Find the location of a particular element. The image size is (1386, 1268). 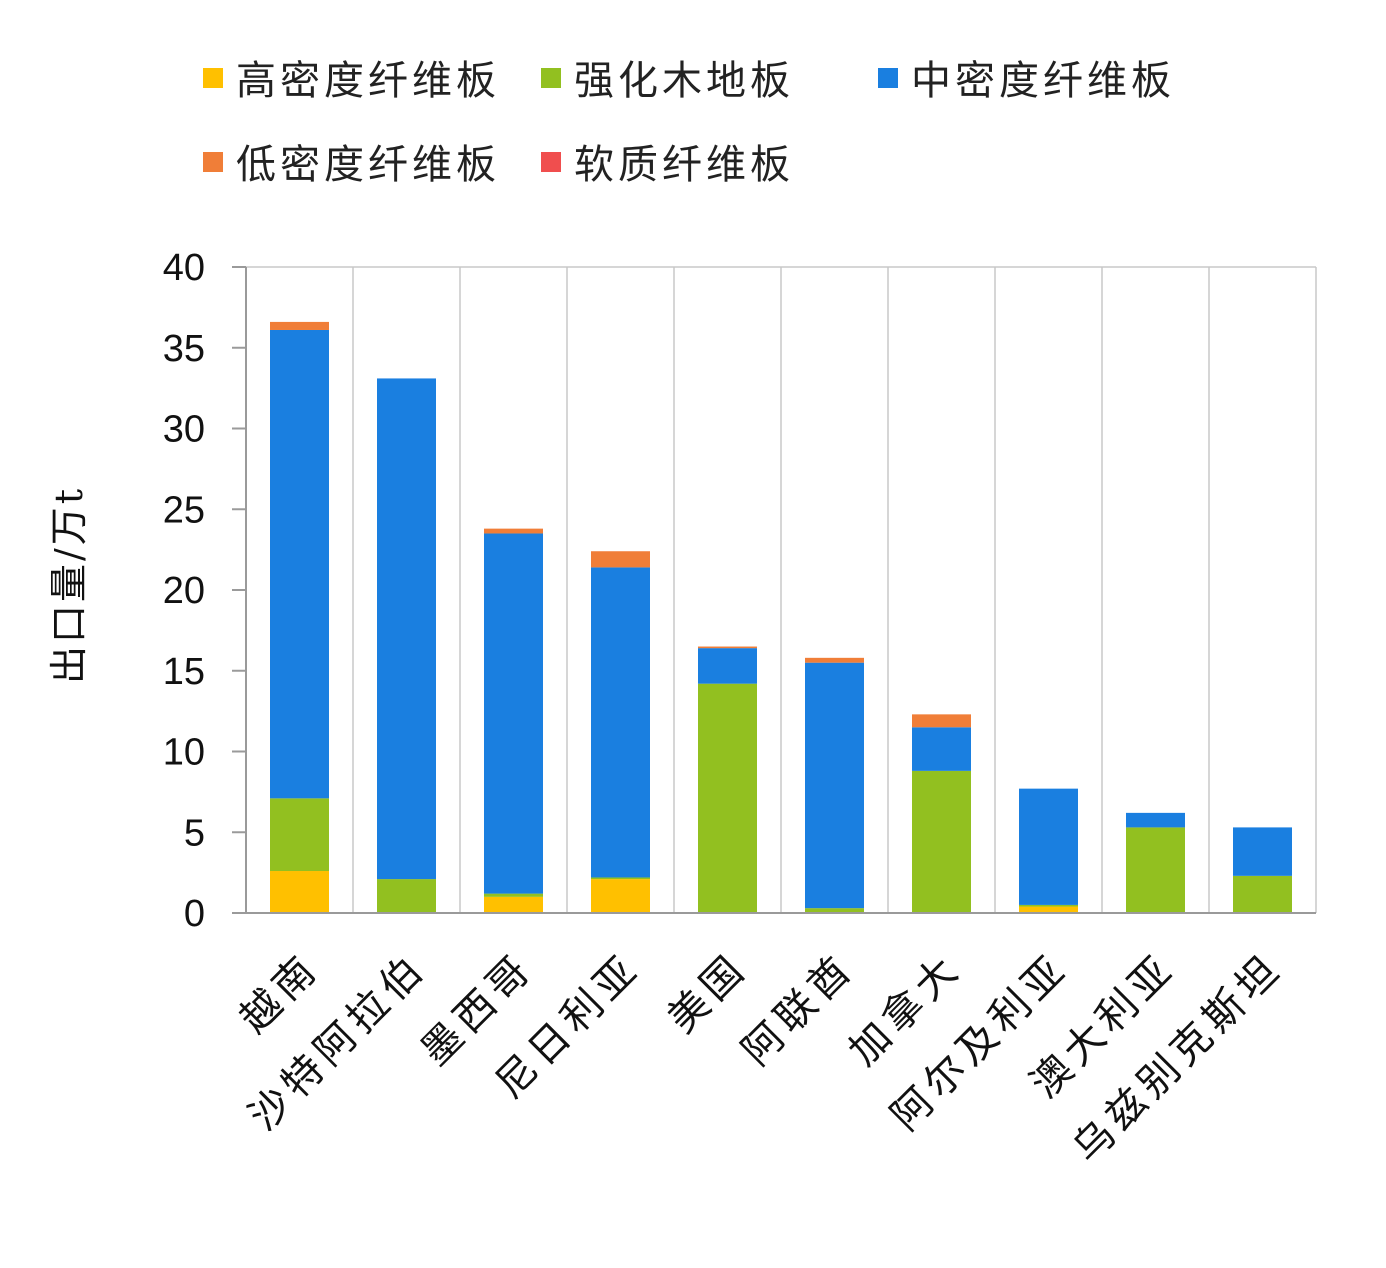

bar-segment: 美国 中密度纤维板: 2.2 is located at coordinates (727, 666).